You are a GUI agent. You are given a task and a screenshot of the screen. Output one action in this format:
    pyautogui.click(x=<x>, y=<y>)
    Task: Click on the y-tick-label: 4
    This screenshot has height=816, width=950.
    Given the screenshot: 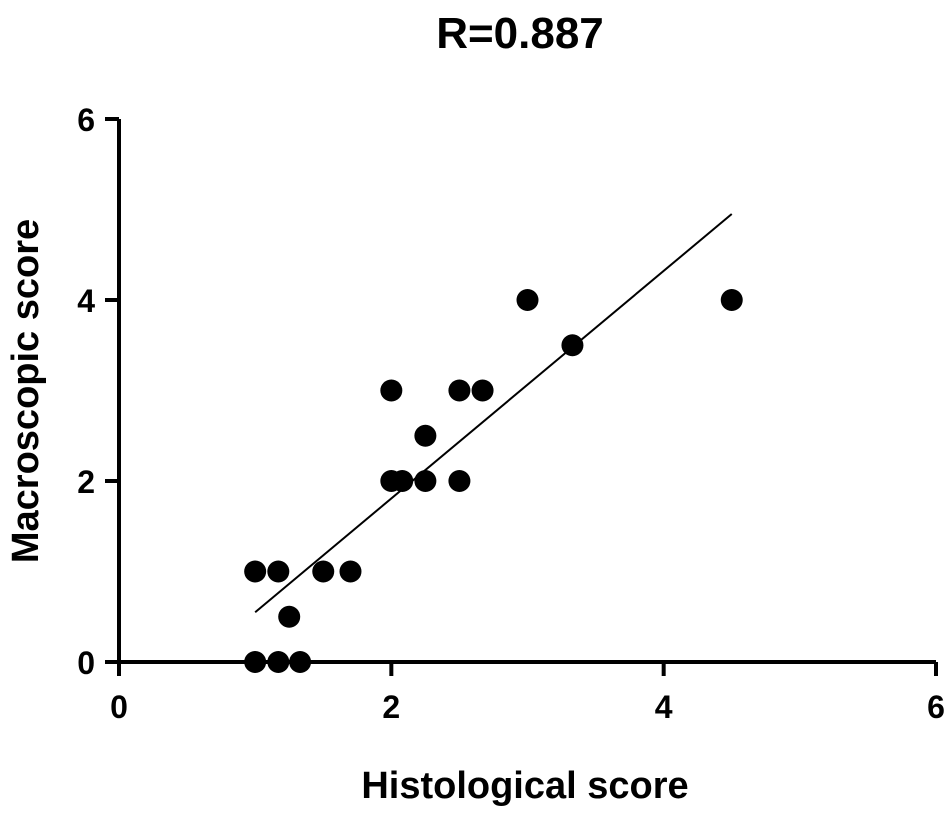 What is the action you would take?
    pyautogui.click(x=86, y=301)
    